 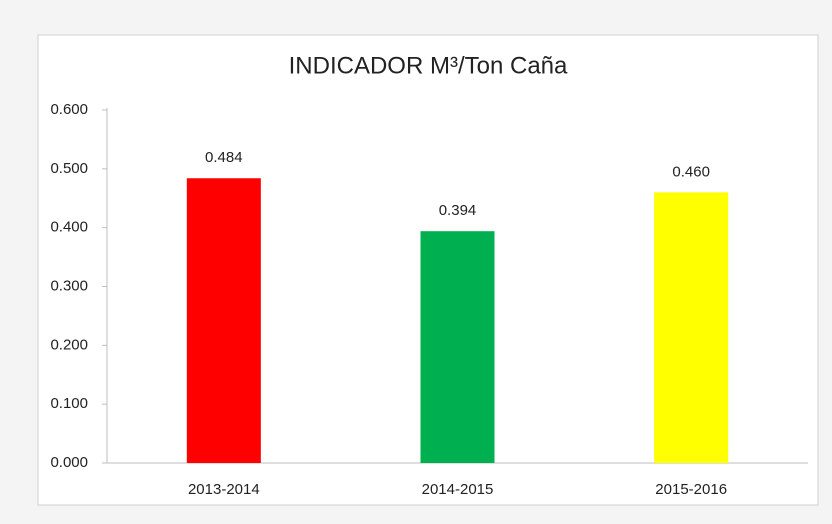 I want to click on y-tick-label: 0.500, so click(x=69, y=168).